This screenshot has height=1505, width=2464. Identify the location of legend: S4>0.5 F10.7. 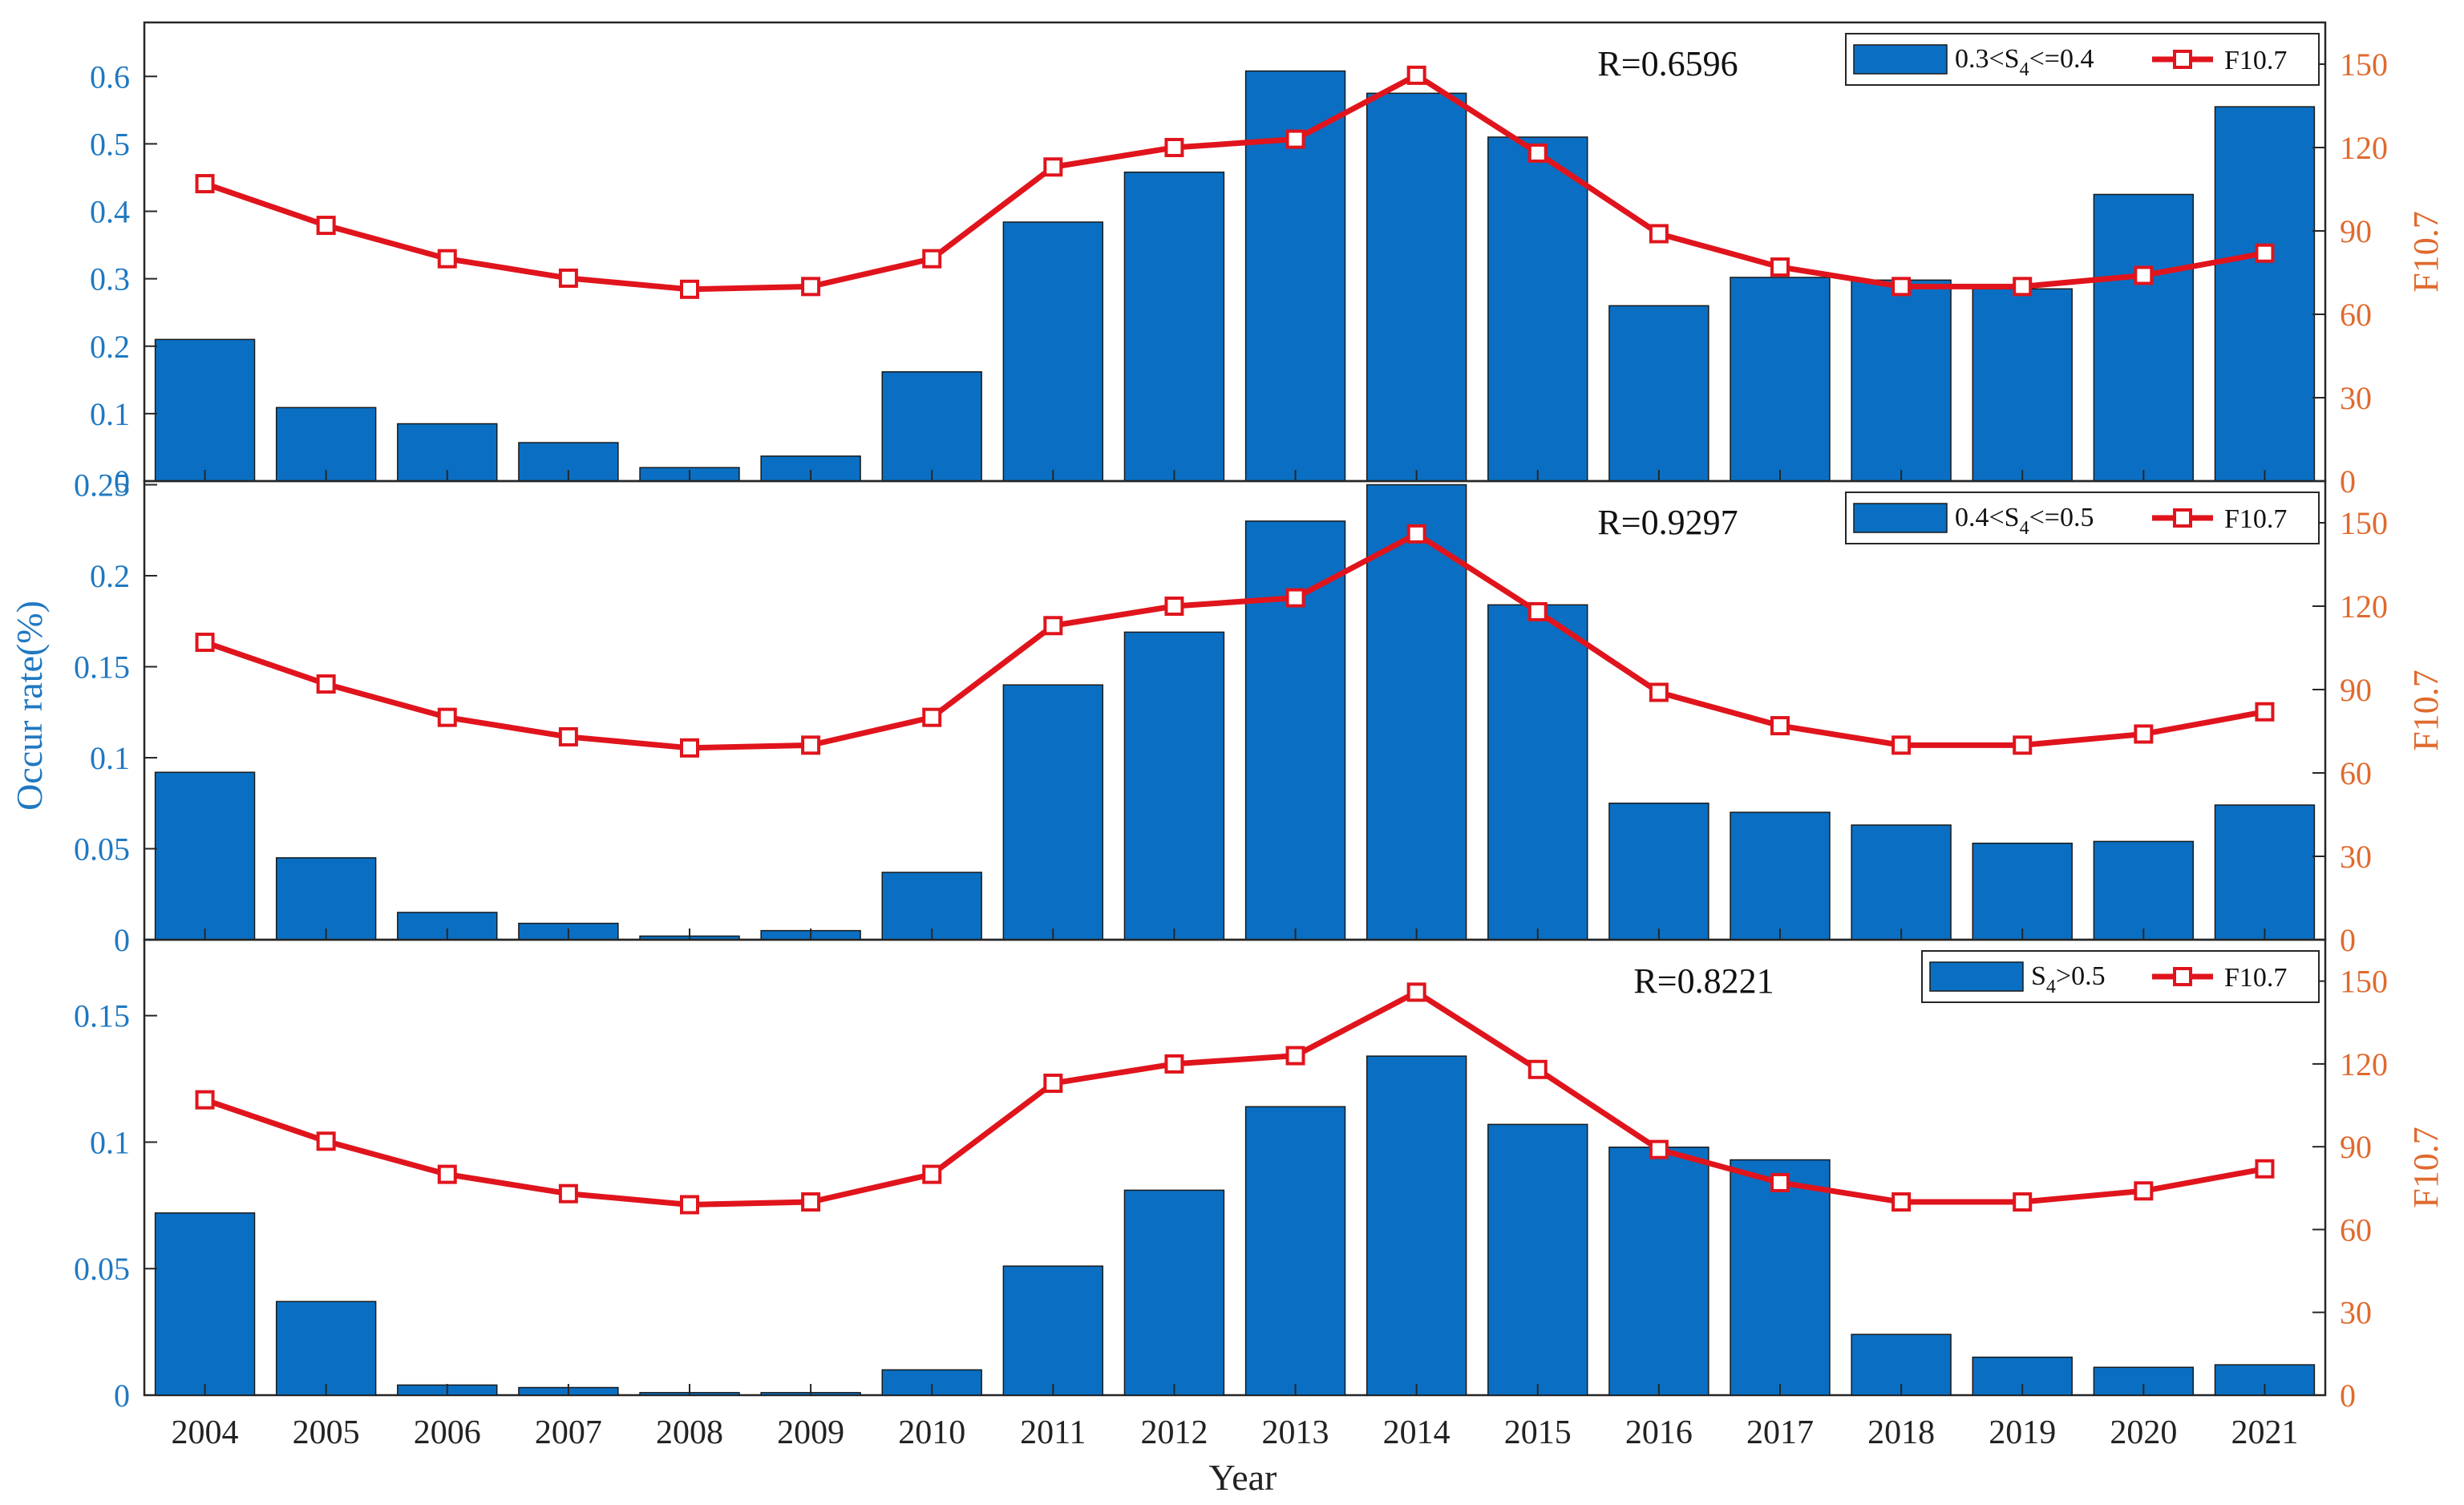
(2120, 976).